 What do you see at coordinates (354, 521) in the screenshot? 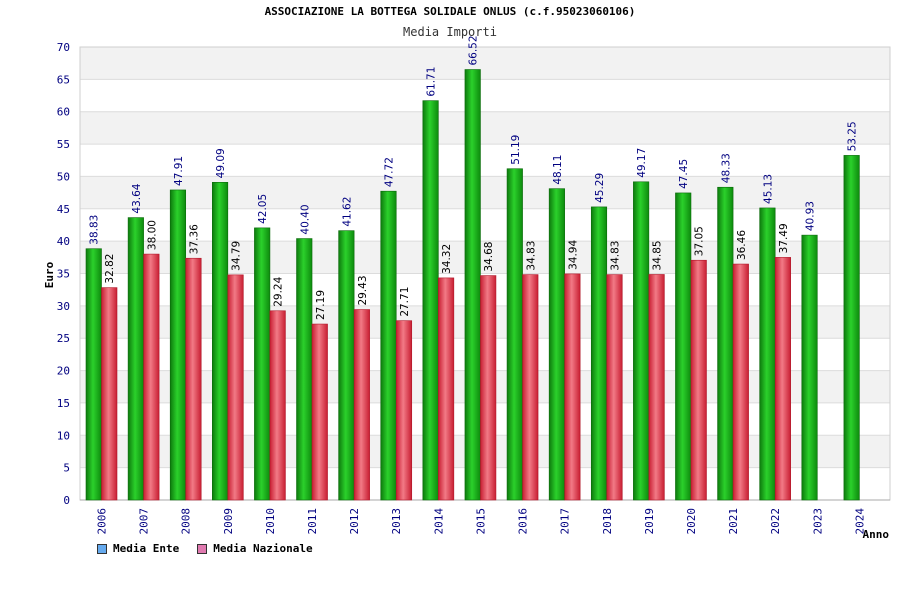
I see `x-tick-label: 2012` at bounding box center [354, 521].